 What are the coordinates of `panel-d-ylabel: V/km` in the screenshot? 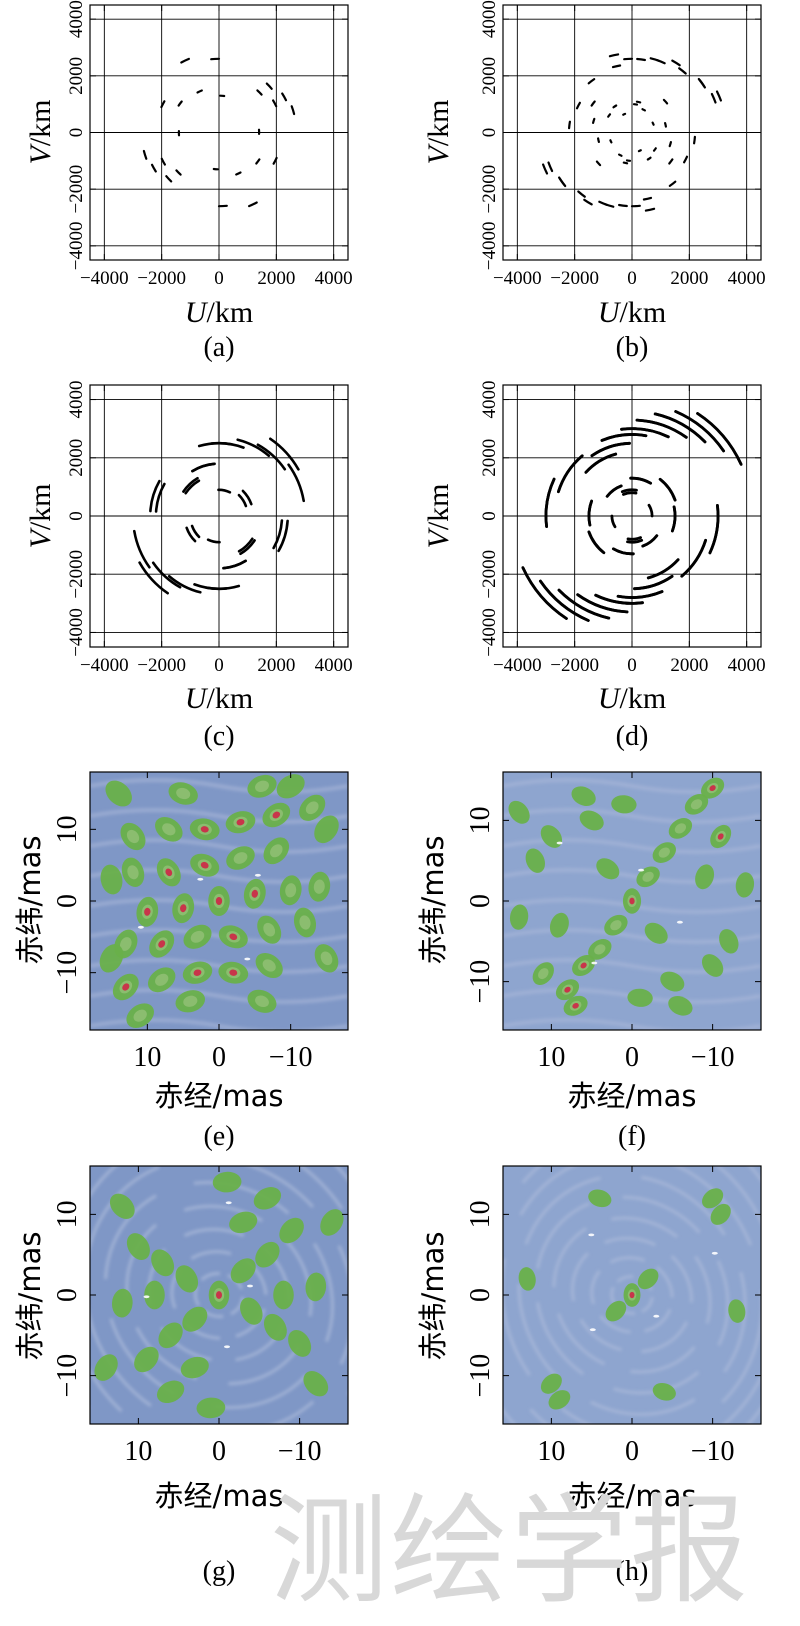 It's located at (438, 516).